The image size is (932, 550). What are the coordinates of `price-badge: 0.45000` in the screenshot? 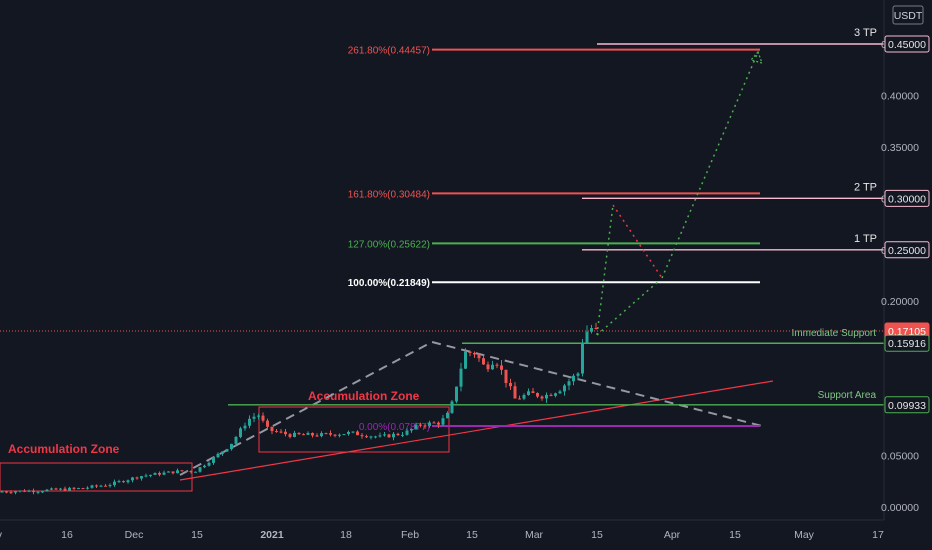 It's located at (907, 44).